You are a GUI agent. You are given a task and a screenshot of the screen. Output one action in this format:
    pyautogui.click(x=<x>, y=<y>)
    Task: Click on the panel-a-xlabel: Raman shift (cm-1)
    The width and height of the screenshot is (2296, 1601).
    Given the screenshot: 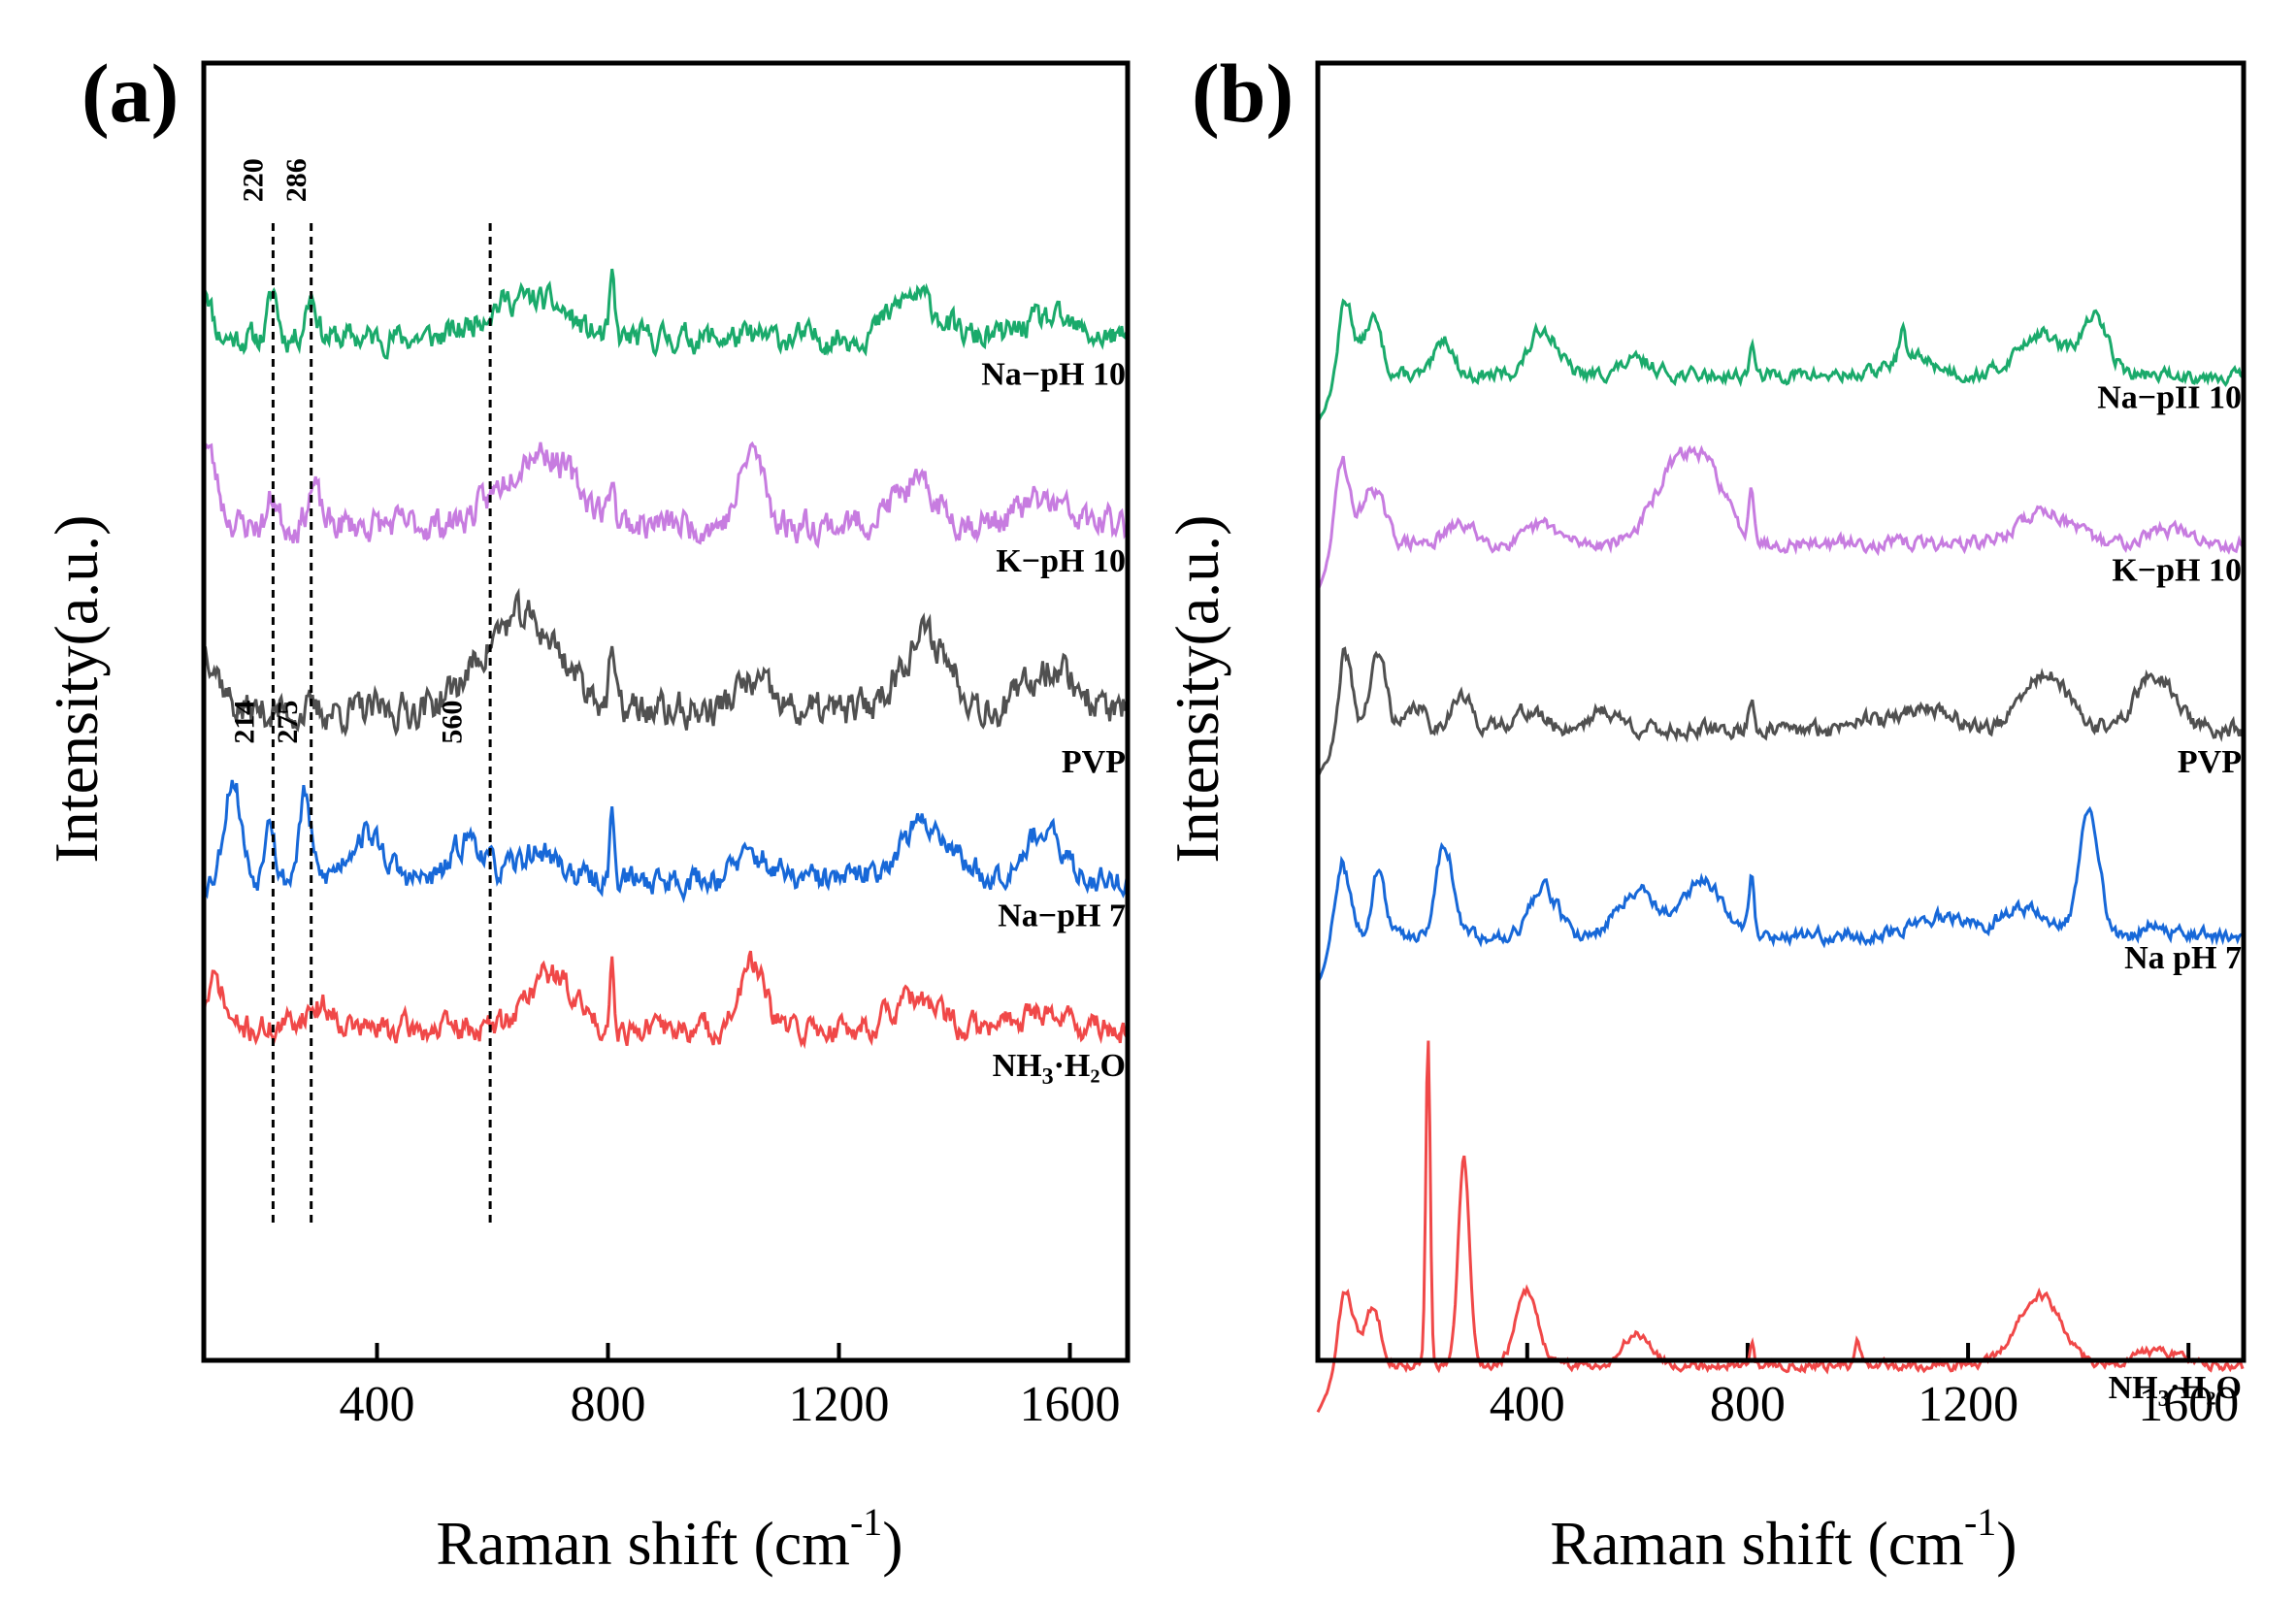 What is the action you would take?
    pyautogui.click(x=669, y=1539)
    